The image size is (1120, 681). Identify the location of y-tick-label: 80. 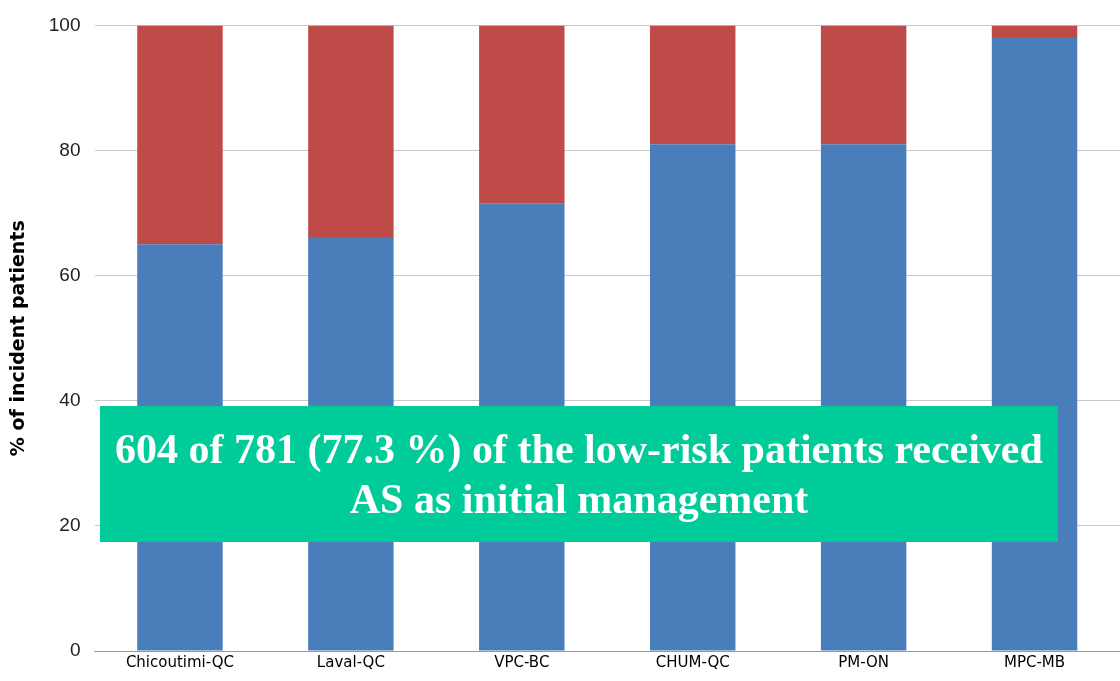
(70, 149).